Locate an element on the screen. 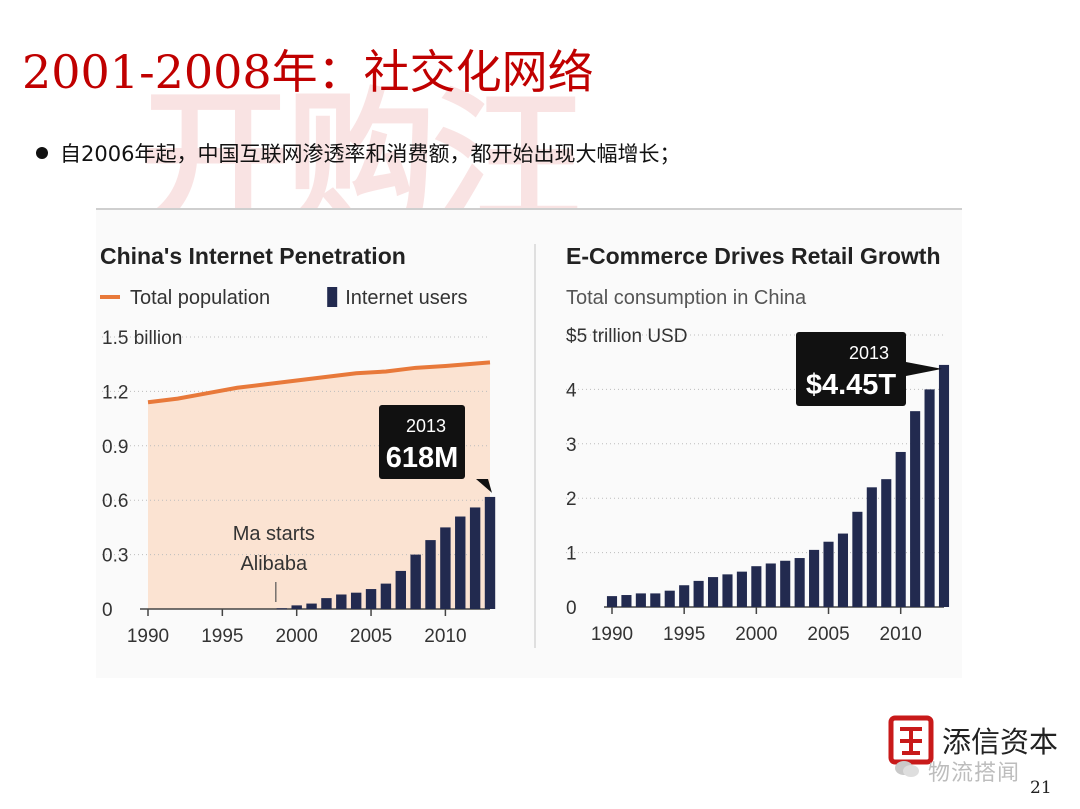 The height and width of the screenshot is (809, 1080). y-tick-label: 0.6 is located at coordinates (115, 501).